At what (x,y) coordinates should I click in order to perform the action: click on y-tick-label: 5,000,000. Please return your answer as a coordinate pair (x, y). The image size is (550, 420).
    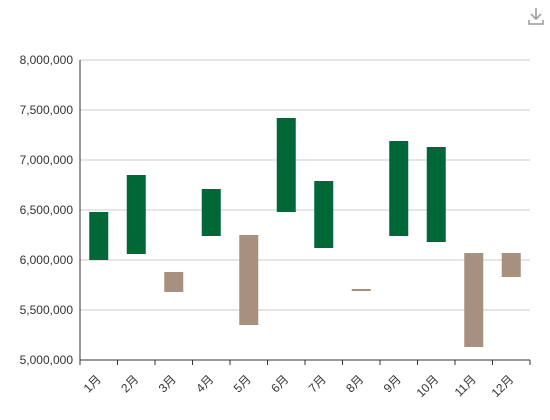
    Looking at the image, I should click on (47, 360).